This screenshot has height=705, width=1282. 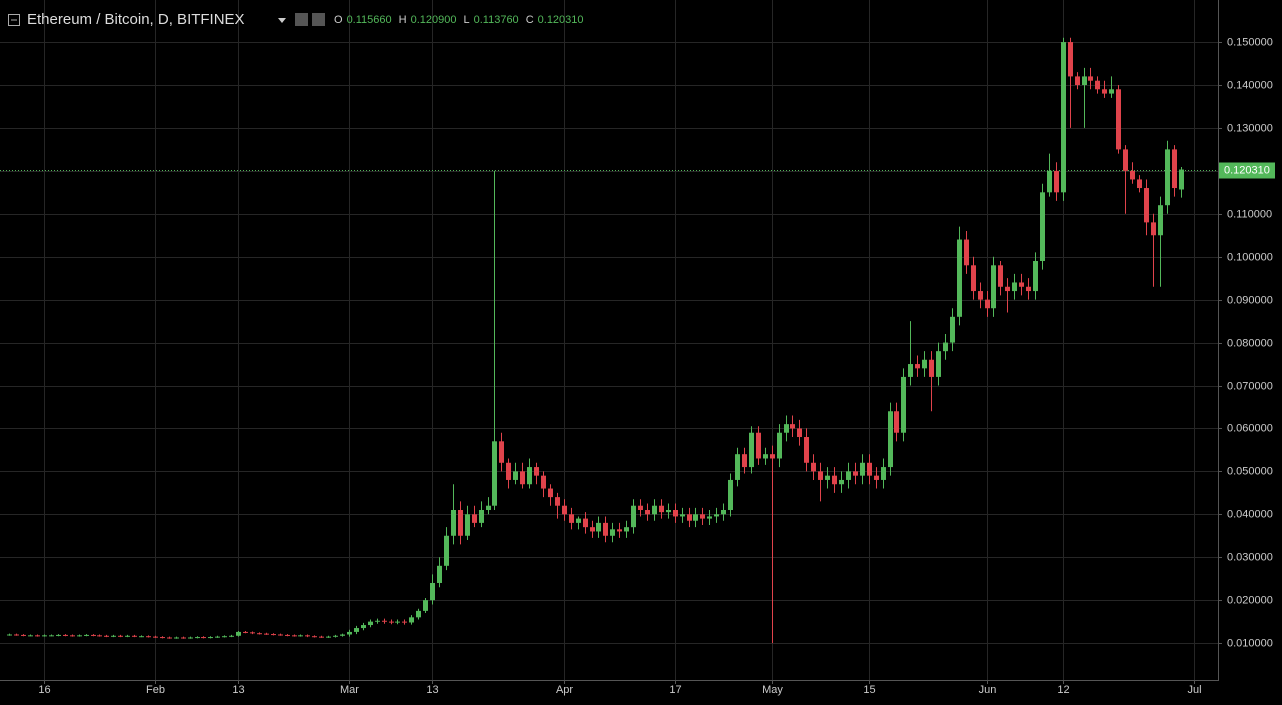 I want to click on symbol-dropdown, so click(x=282, y=20).